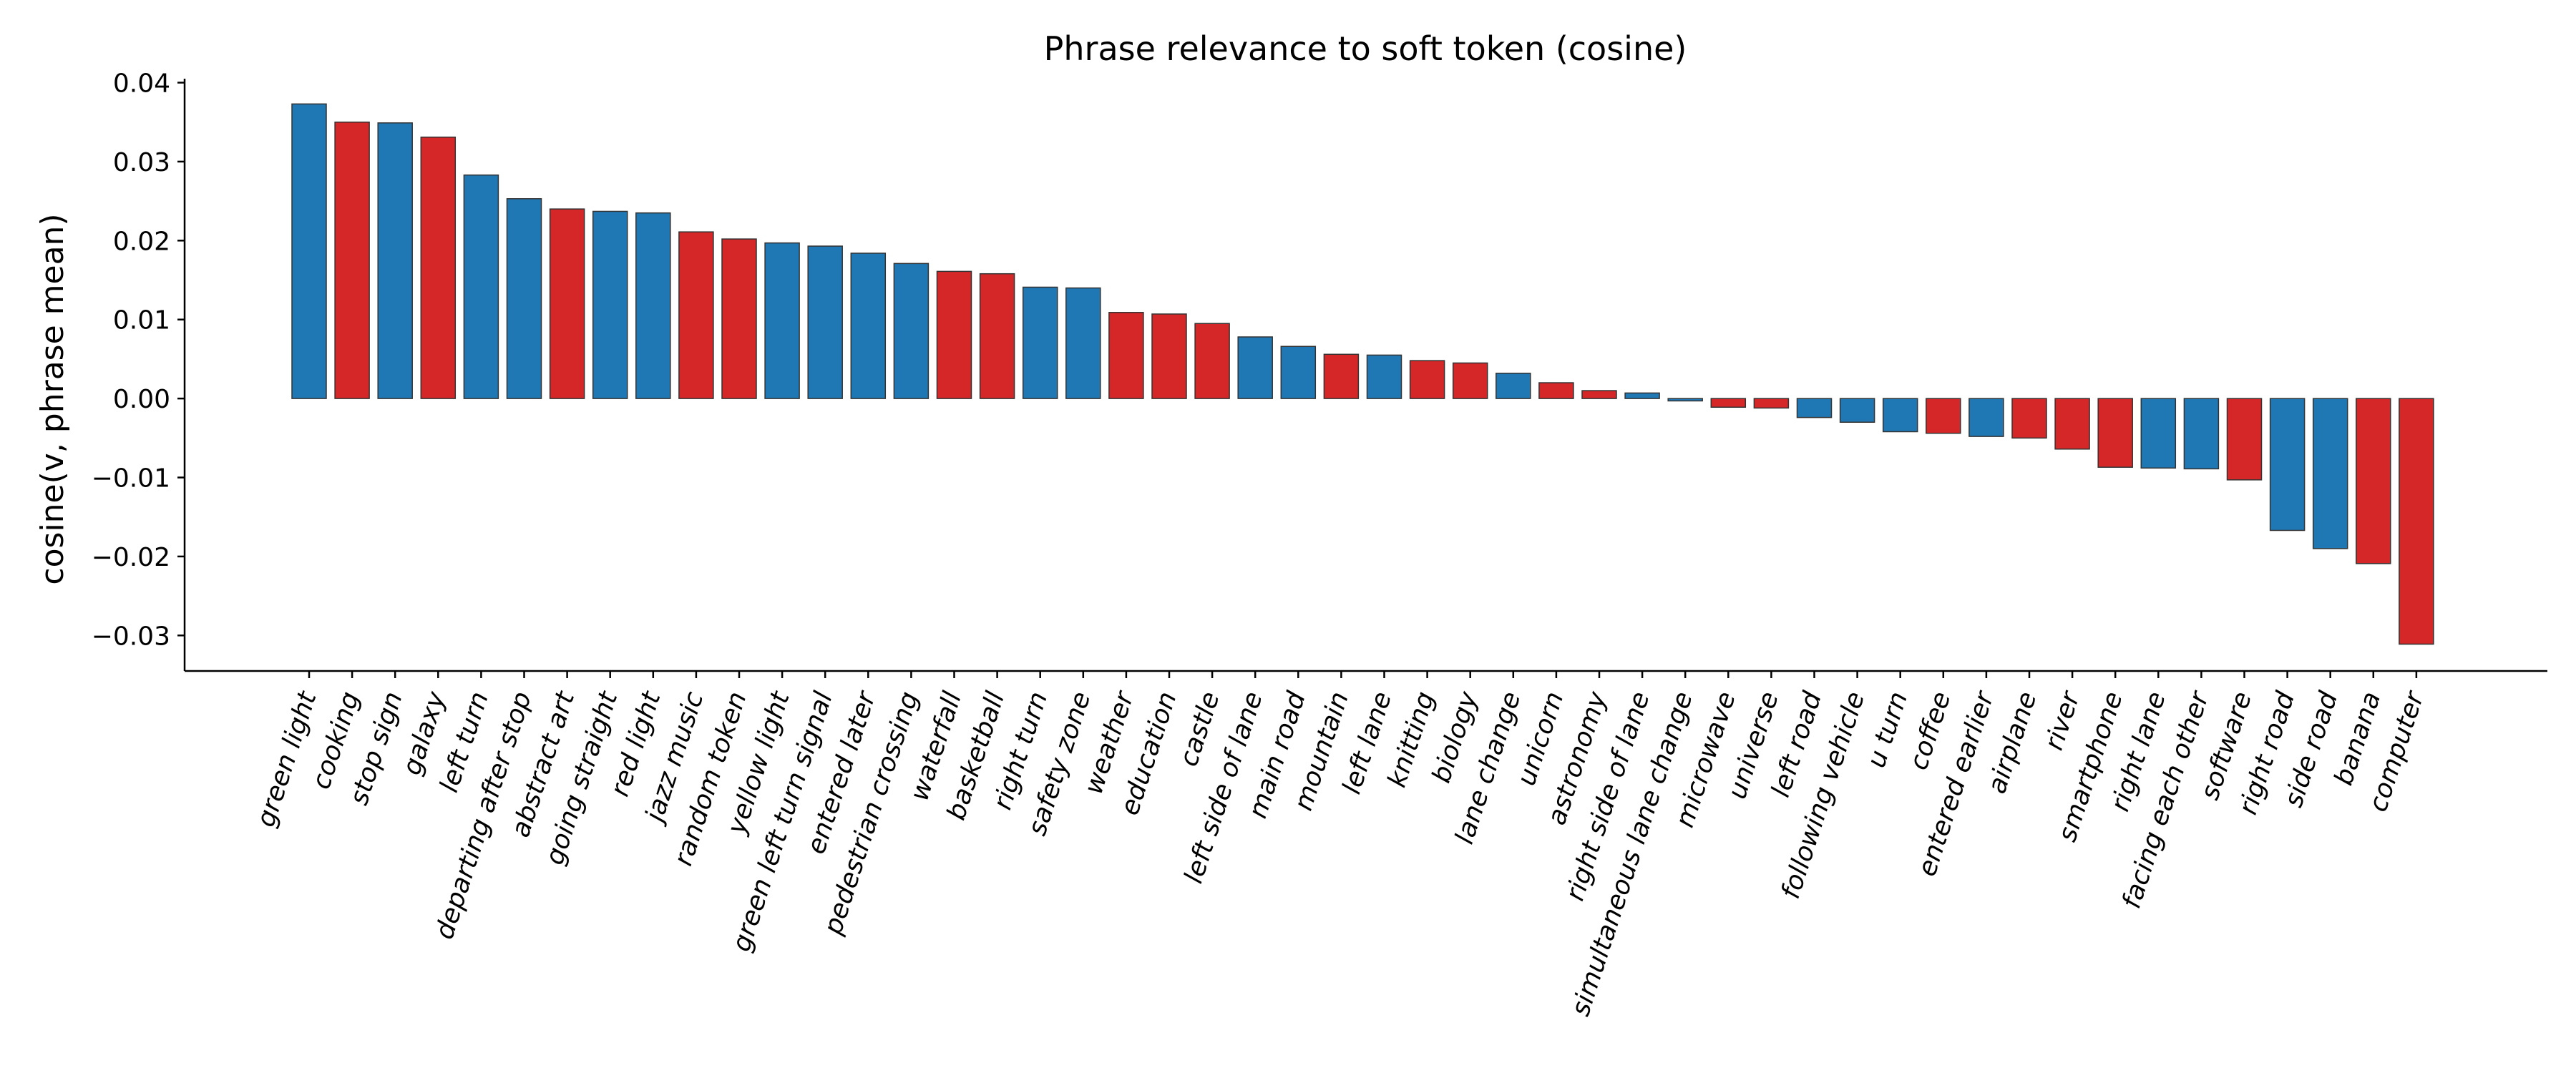 This screenshot has height=1073, width=2576. Describe the element at coordinates (131, 479) in the screenshot. I see `y-tick-label: −0.01` at that location.